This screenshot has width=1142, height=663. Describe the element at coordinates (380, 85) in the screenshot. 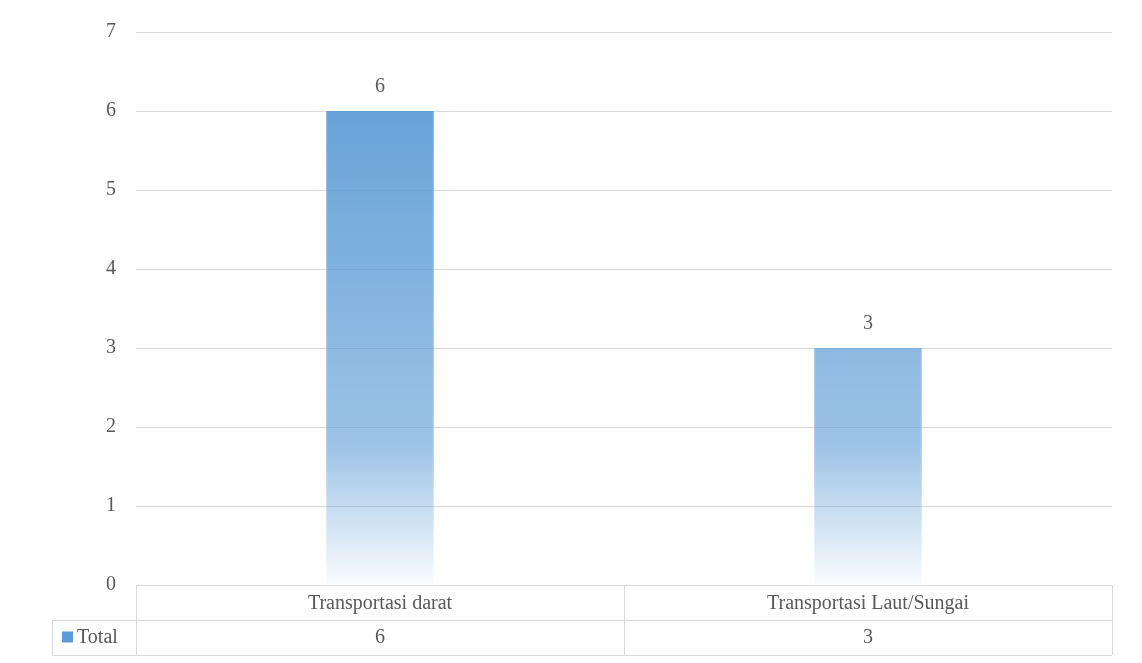

I see `data-label: 6` at that location.